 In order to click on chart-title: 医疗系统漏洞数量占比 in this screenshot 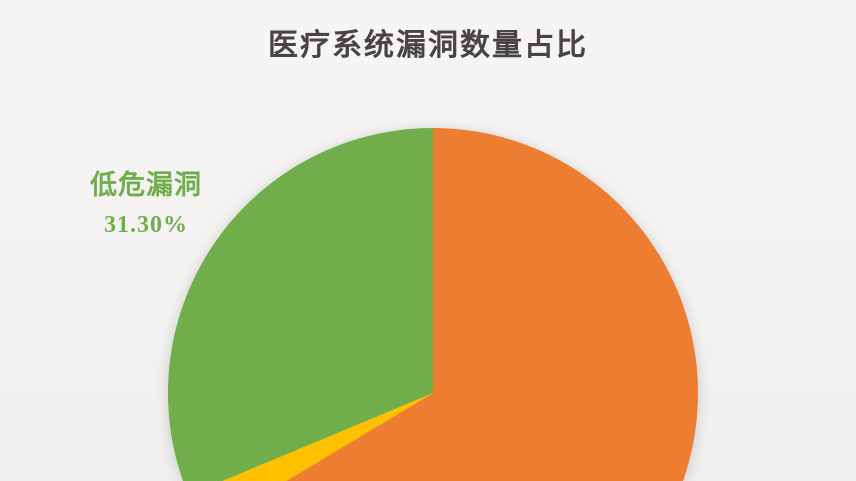, I will do `click(428, 45)`.